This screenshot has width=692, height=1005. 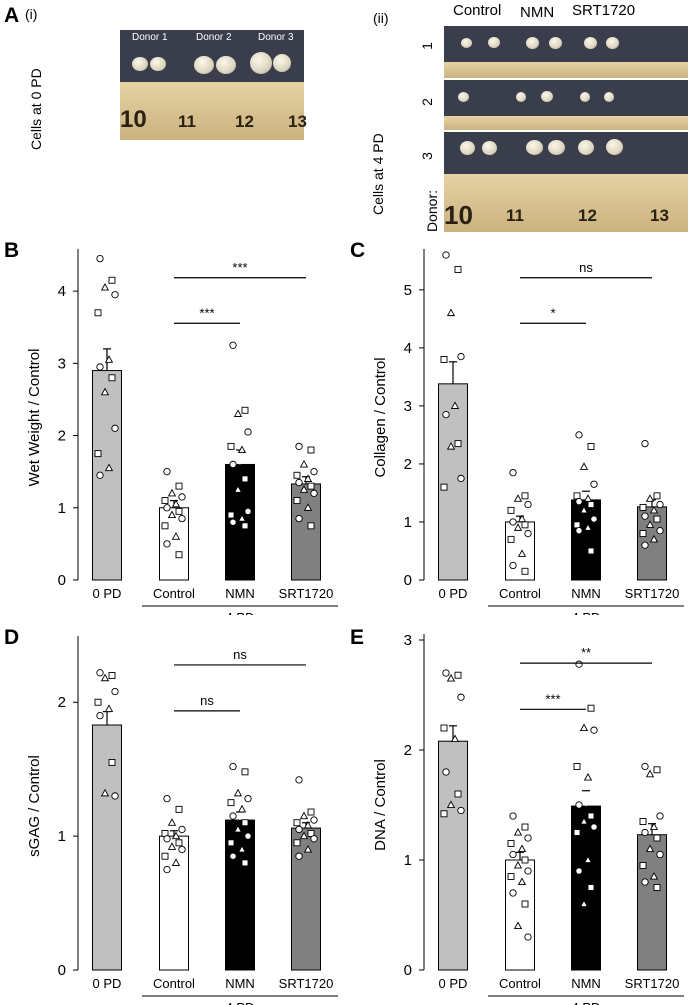 I want to click on chart-e-panel-letter: E, so click(x=357, y=637).